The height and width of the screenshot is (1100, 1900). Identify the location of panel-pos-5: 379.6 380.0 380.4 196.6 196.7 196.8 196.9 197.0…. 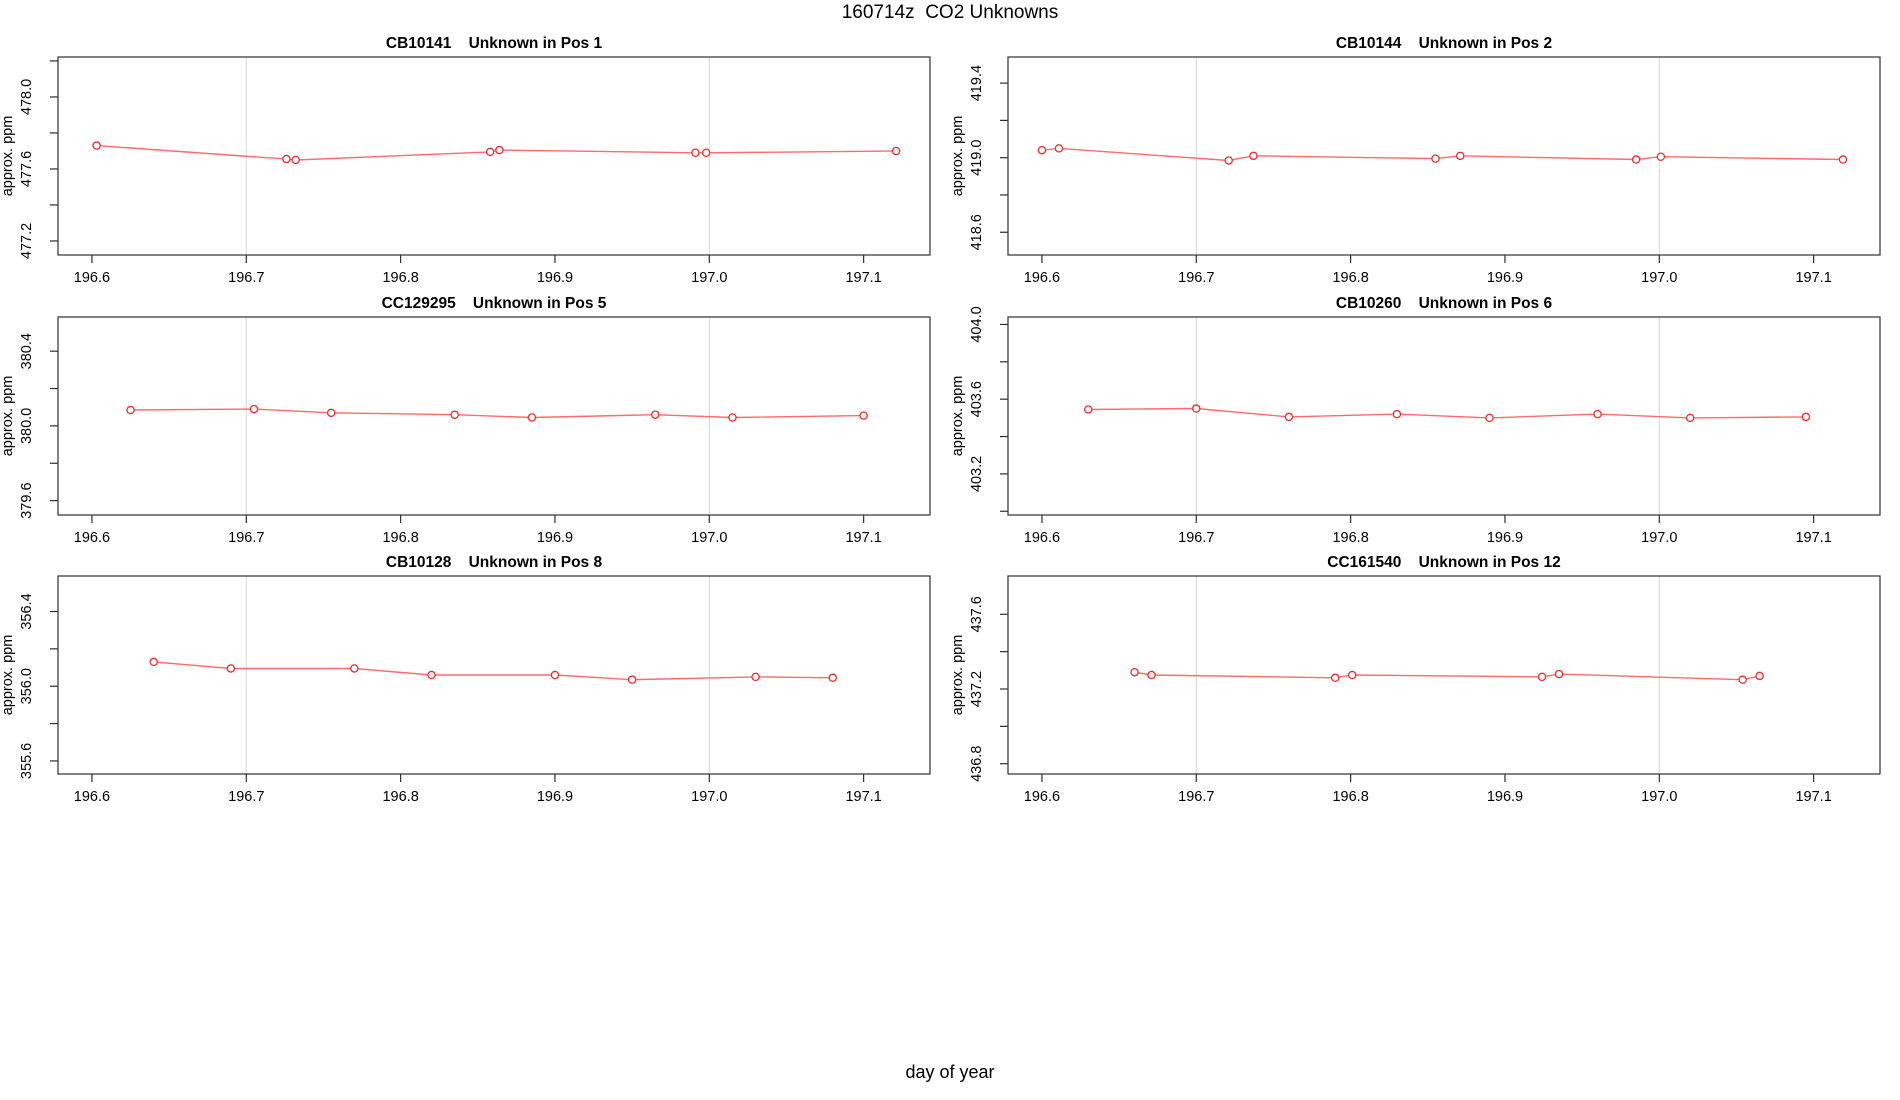
(465, 420).